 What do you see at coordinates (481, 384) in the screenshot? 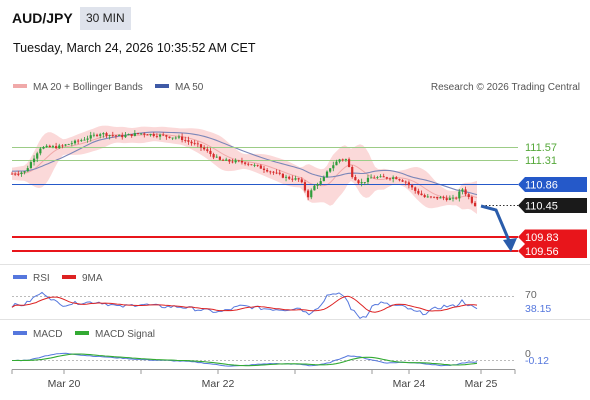
I see `x-label-mar25: Mar 25` at bounding box center [481, 384].